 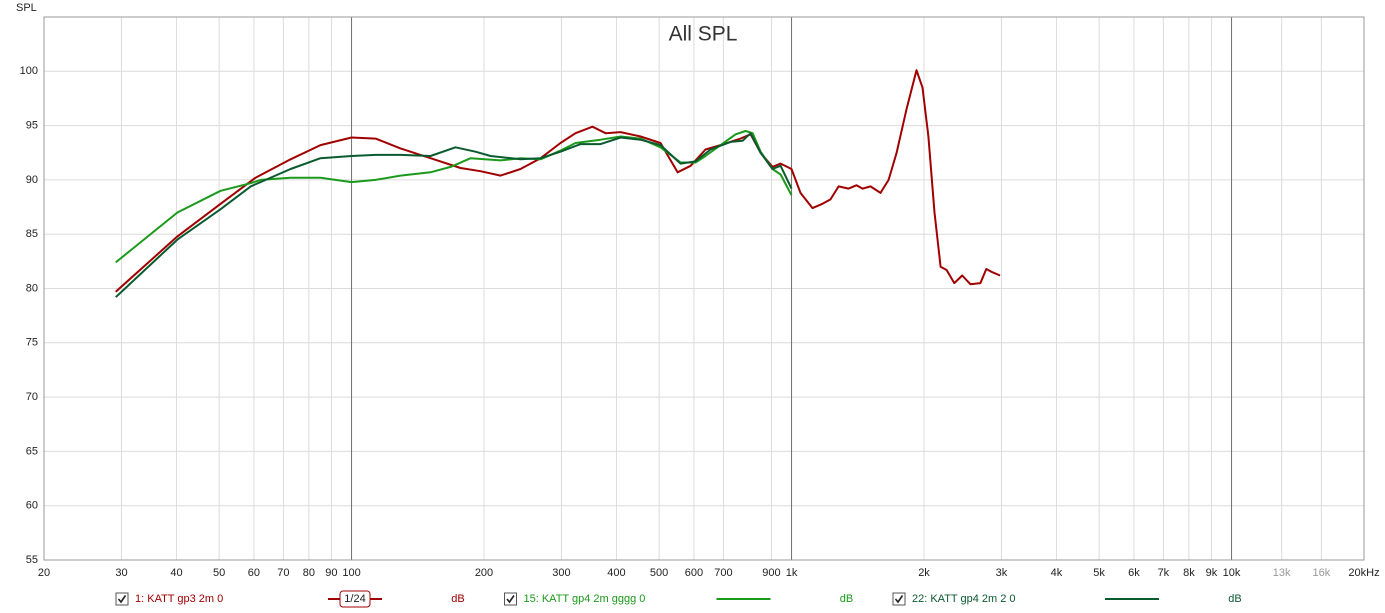 What do you see at coordinates (771, 573) in the screenshot?
I see `x-tick-label: 900` at bounding box center [771, 573].